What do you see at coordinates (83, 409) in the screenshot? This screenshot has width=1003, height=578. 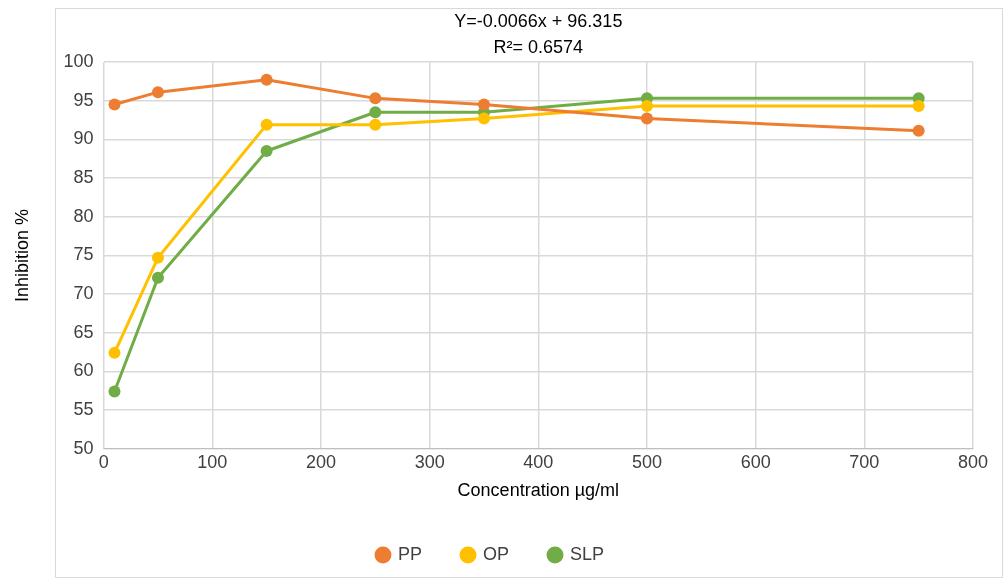 I see `y-tick-label: 55` at bounding box center [83, 409].